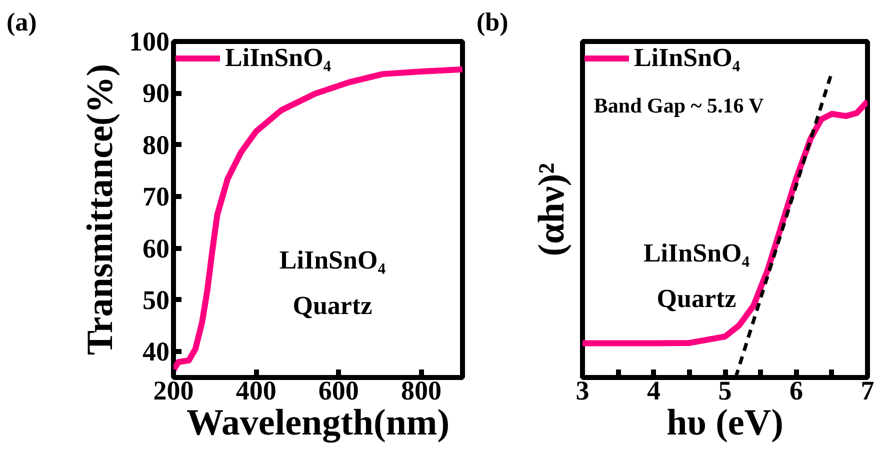  I want to click on text: (b), so click(492, 22).